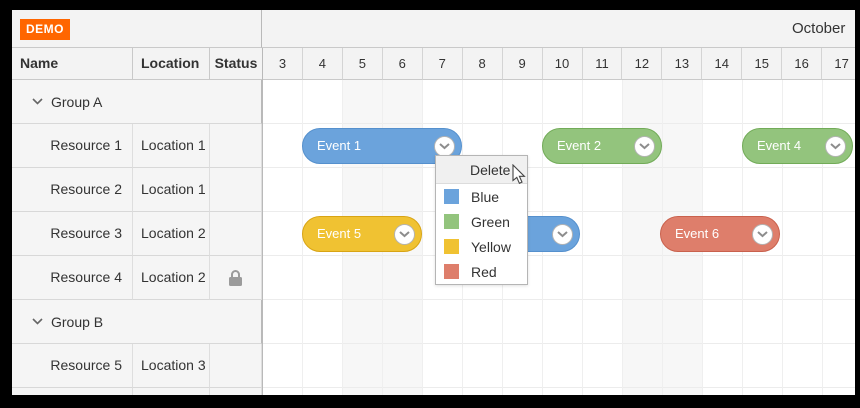 This screenshot has height=408, width=860. What do you see at coordinates (697, 233) in the screenshot?
I see `event-label: Event 6` at bounding box center [697, 233].